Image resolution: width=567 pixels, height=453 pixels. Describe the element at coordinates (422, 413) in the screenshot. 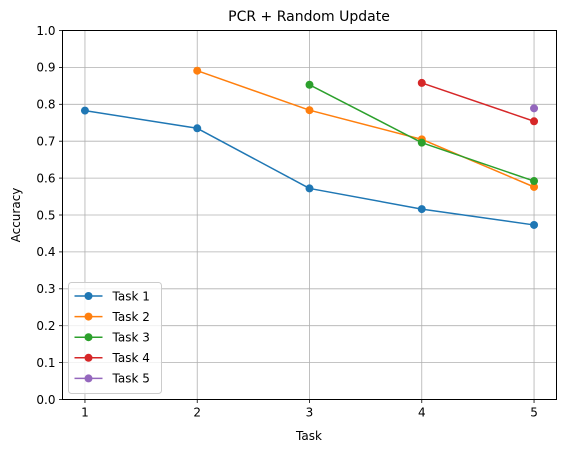

I see `x-tick-label: 4` at that location.